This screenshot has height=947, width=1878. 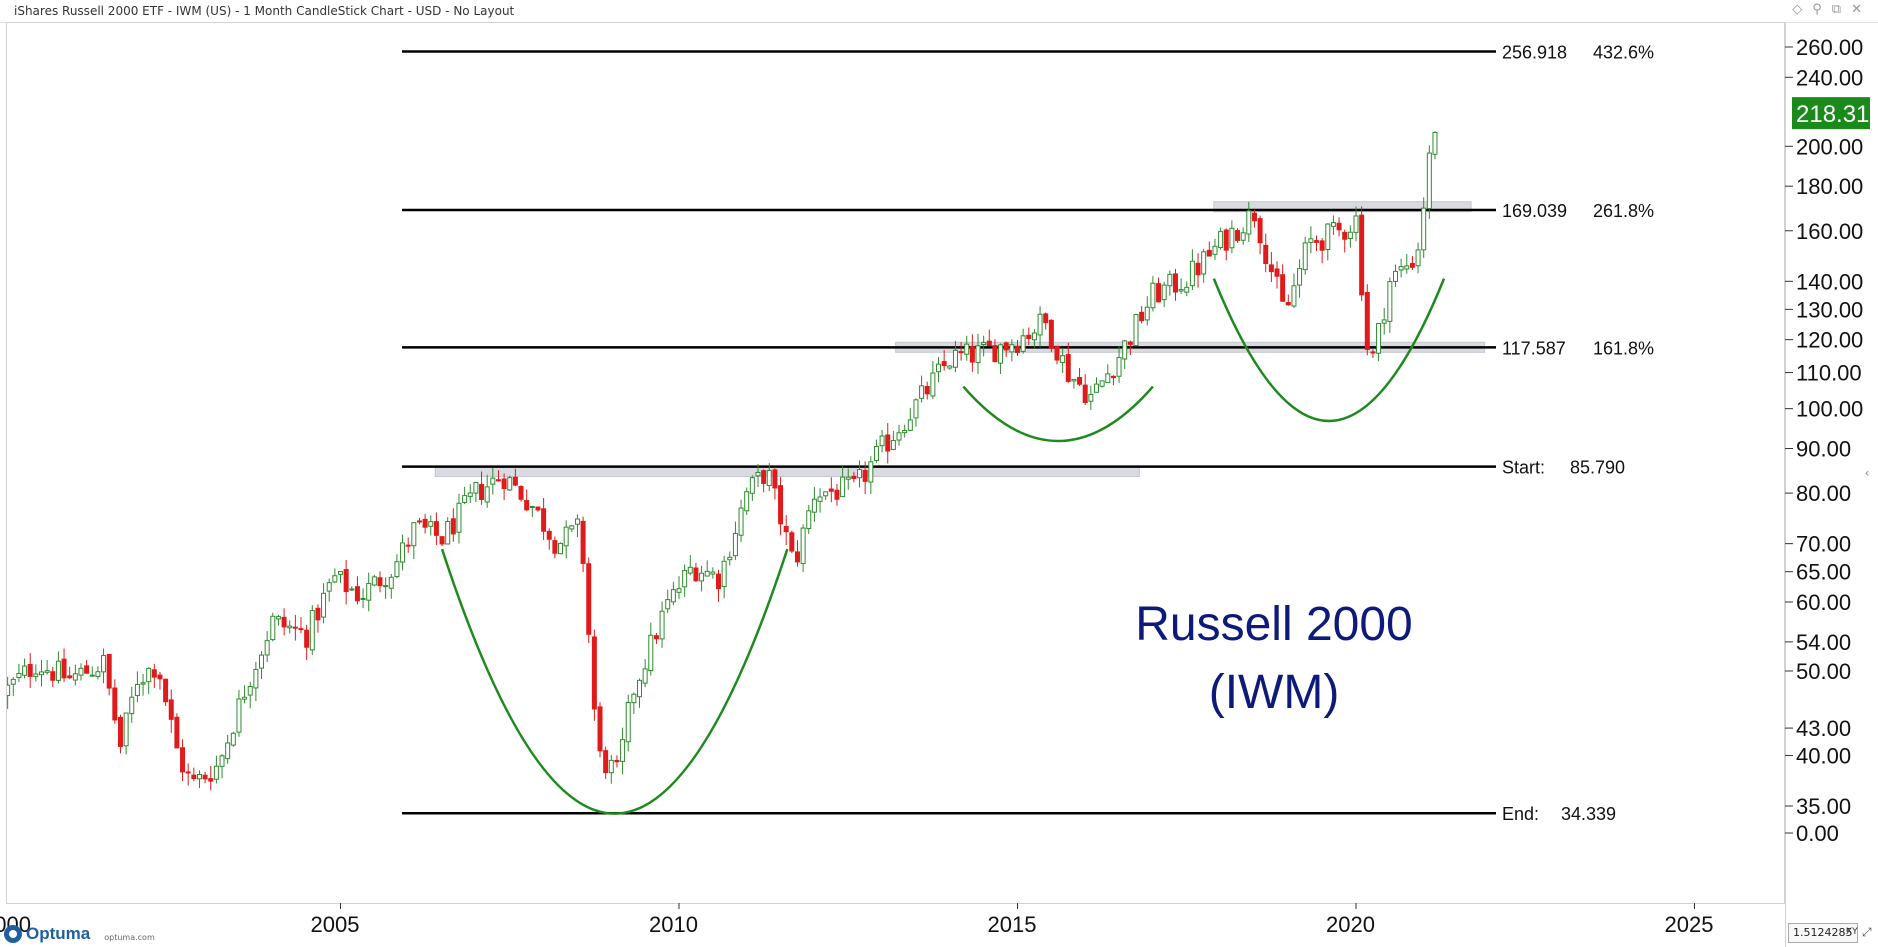 I want to click on scale-value-box: 1.5124285, so click(x=1823, y=933).